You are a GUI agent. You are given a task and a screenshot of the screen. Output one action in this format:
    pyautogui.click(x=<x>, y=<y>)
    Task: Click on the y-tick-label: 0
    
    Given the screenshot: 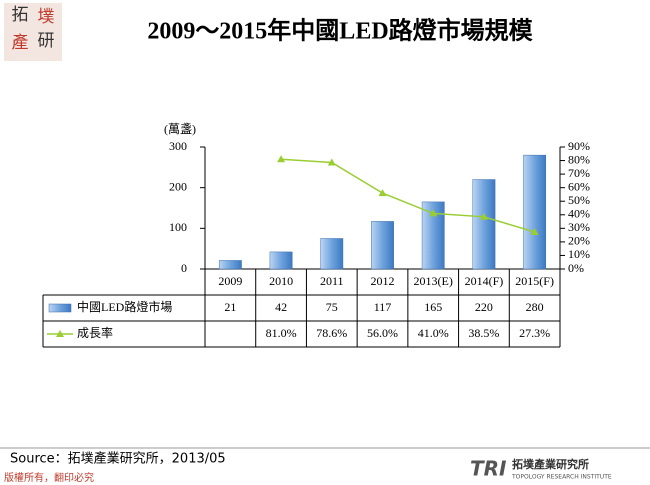 What is the action you would take?
    pyautogui.click(x=184, y=268)
    